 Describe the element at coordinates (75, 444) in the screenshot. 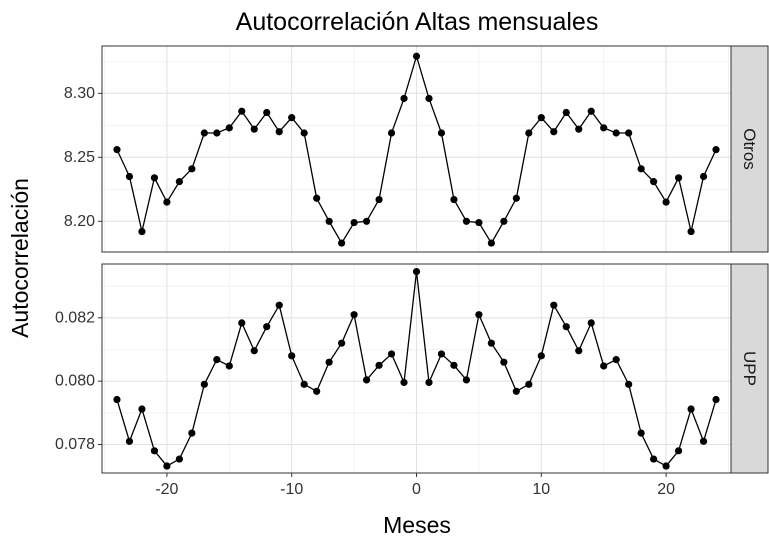

I see `y-tick-label: 0.078` at that location.